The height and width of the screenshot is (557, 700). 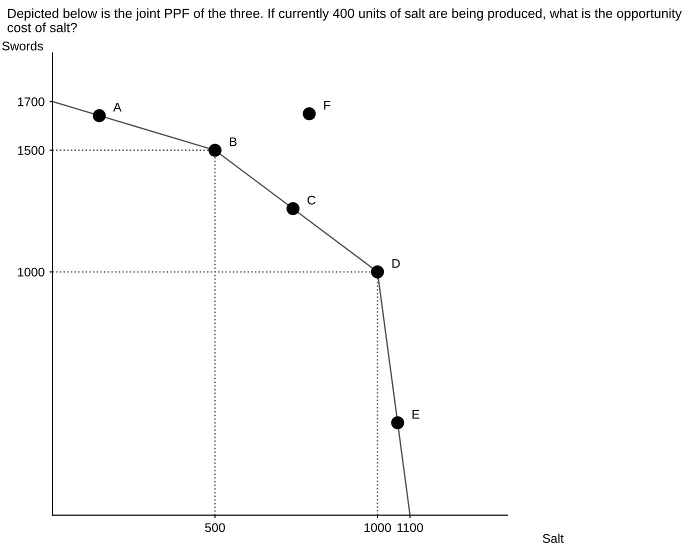 What do you see at coordinates (215, 527) in the screenshot?
I see `x-tick-label: 500` at bounding box center [215, 527].